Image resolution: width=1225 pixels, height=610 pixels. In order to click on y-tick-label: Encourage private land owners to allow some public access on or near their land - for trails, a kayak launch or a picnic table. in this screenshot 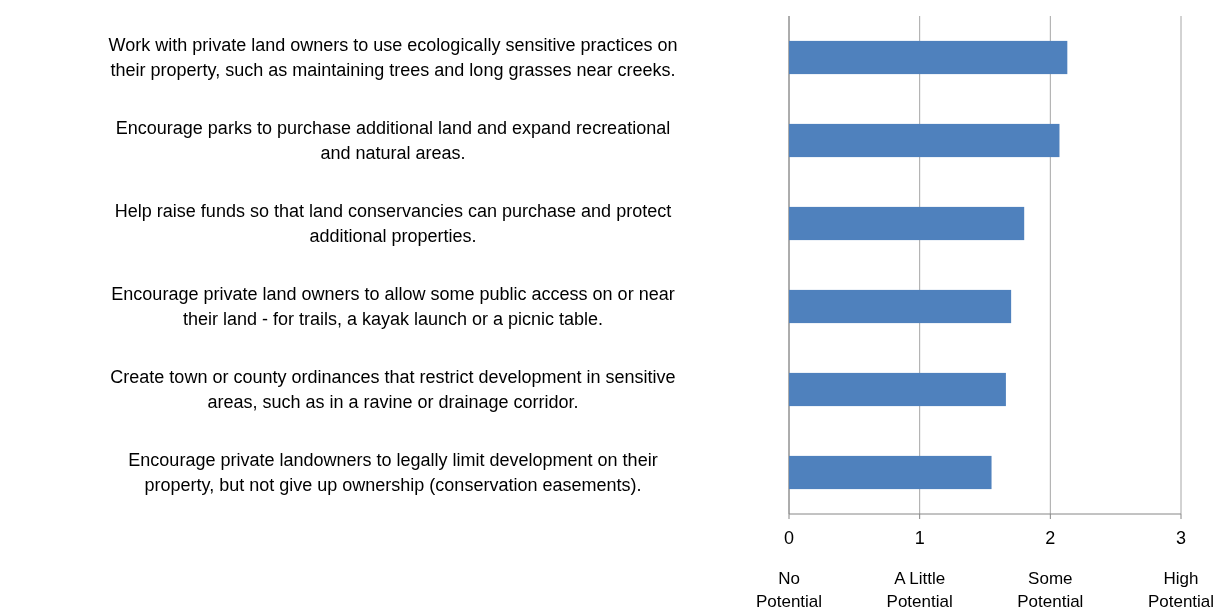, I will do `click(393, 306)`.